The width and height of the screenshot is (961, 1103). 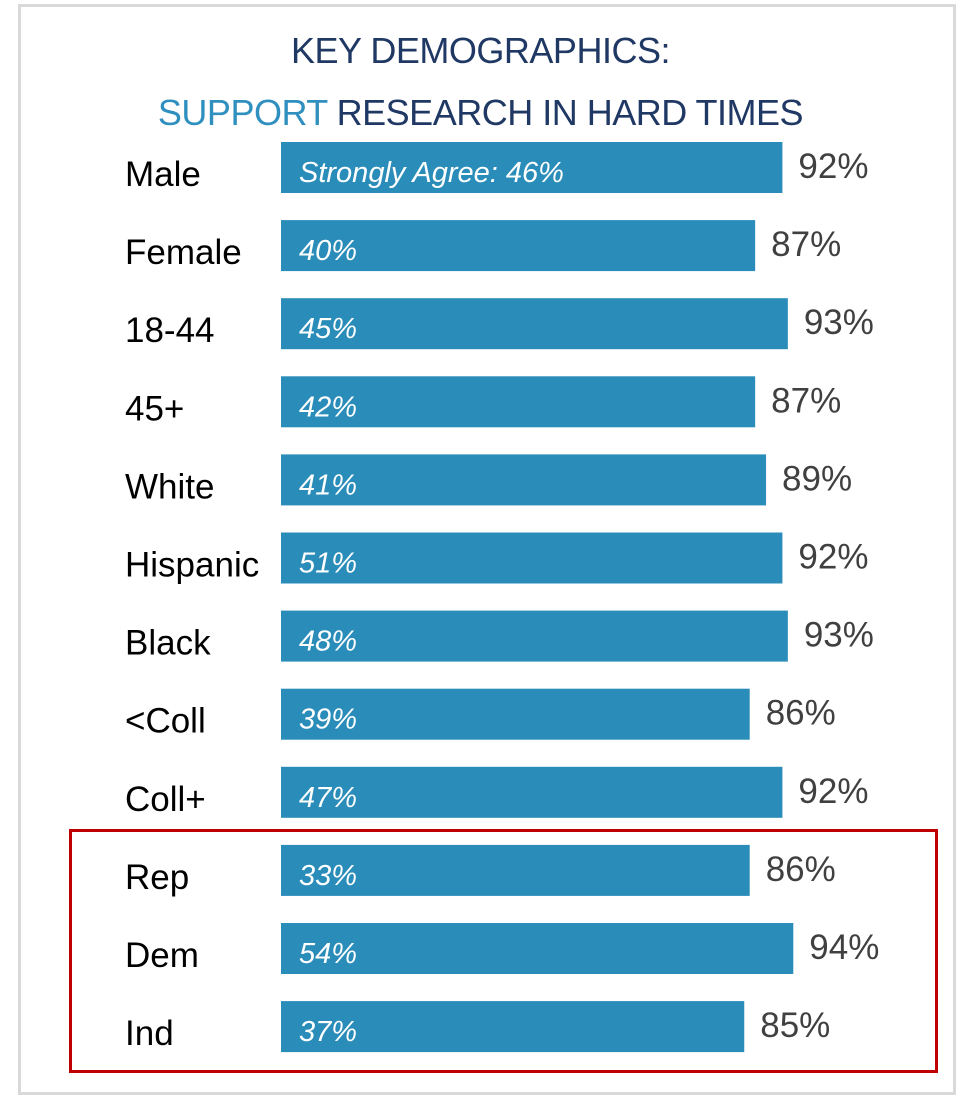 I want to click on bar-hispanic, so click(x=532, y=558).